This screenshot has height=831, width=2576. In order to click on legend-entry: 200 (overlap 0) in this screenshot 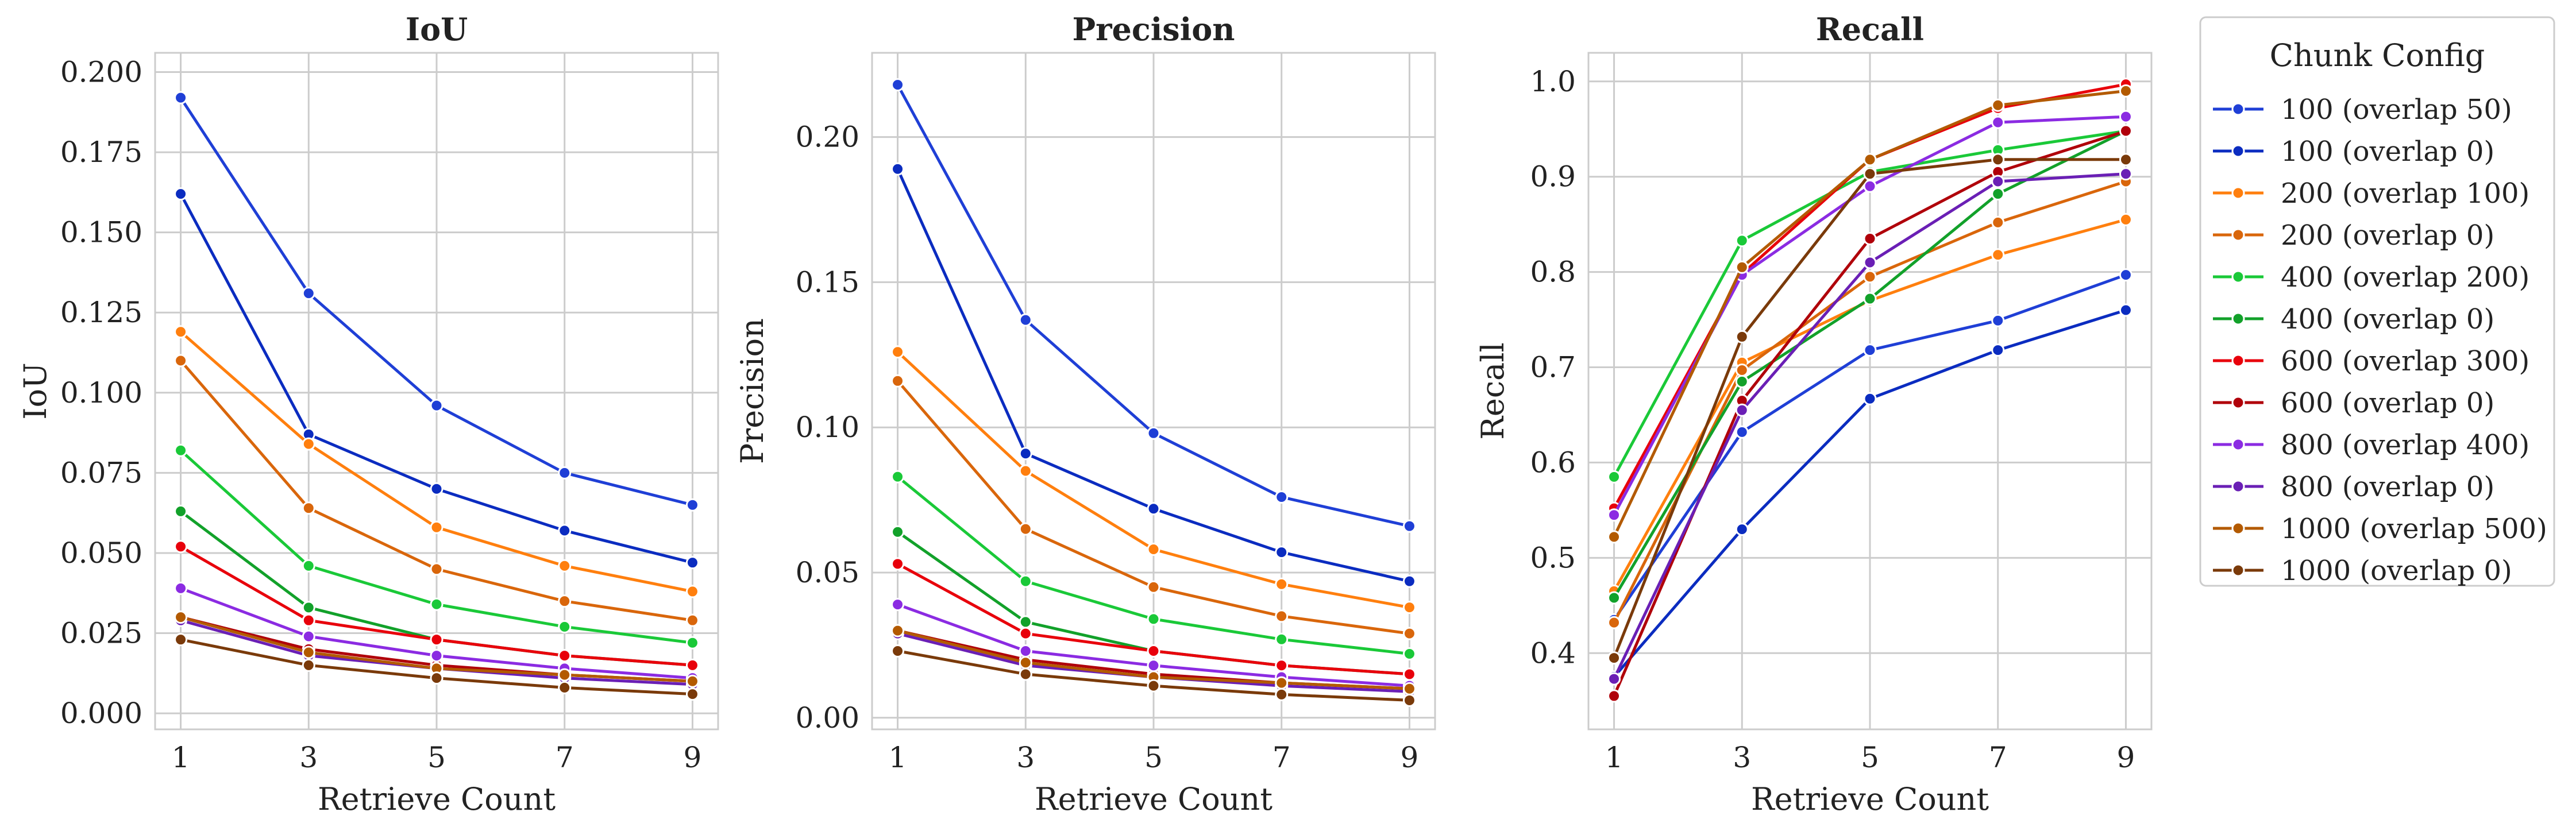, I will do `click(2388, 235)`.